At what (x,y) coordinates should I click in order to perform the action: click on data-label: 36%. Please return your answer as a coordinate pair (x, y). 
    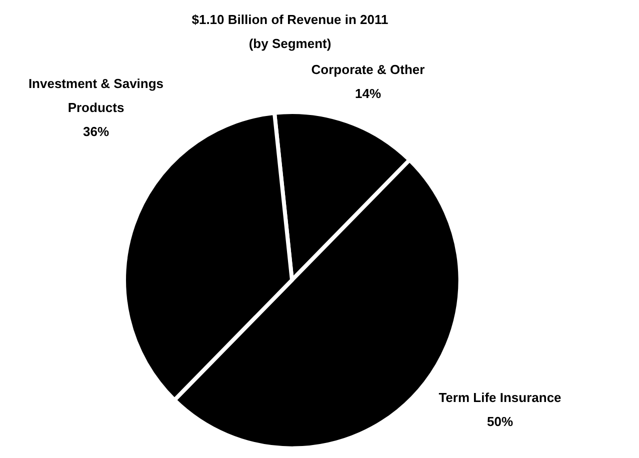
    Looking at the image, I should click on (96, 131).